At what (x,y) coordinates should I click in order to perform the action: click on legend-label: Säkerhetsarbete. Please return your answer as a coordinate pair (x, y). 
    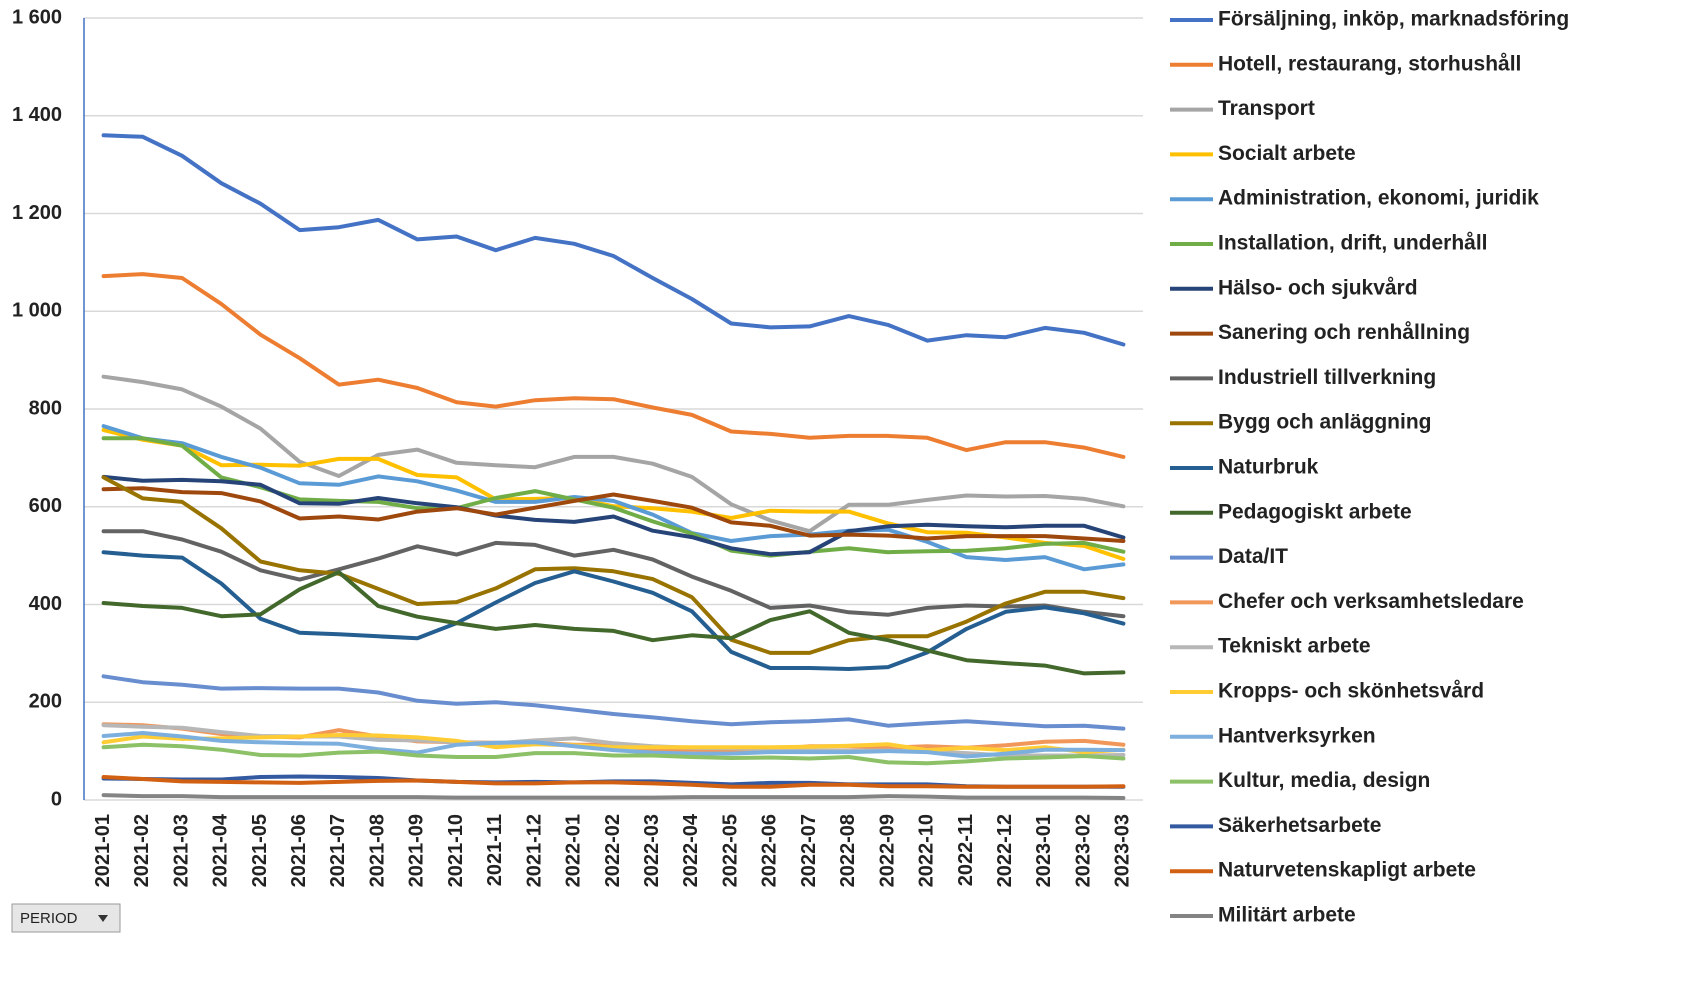
    Looking at the image, I should click on (1299, 825).